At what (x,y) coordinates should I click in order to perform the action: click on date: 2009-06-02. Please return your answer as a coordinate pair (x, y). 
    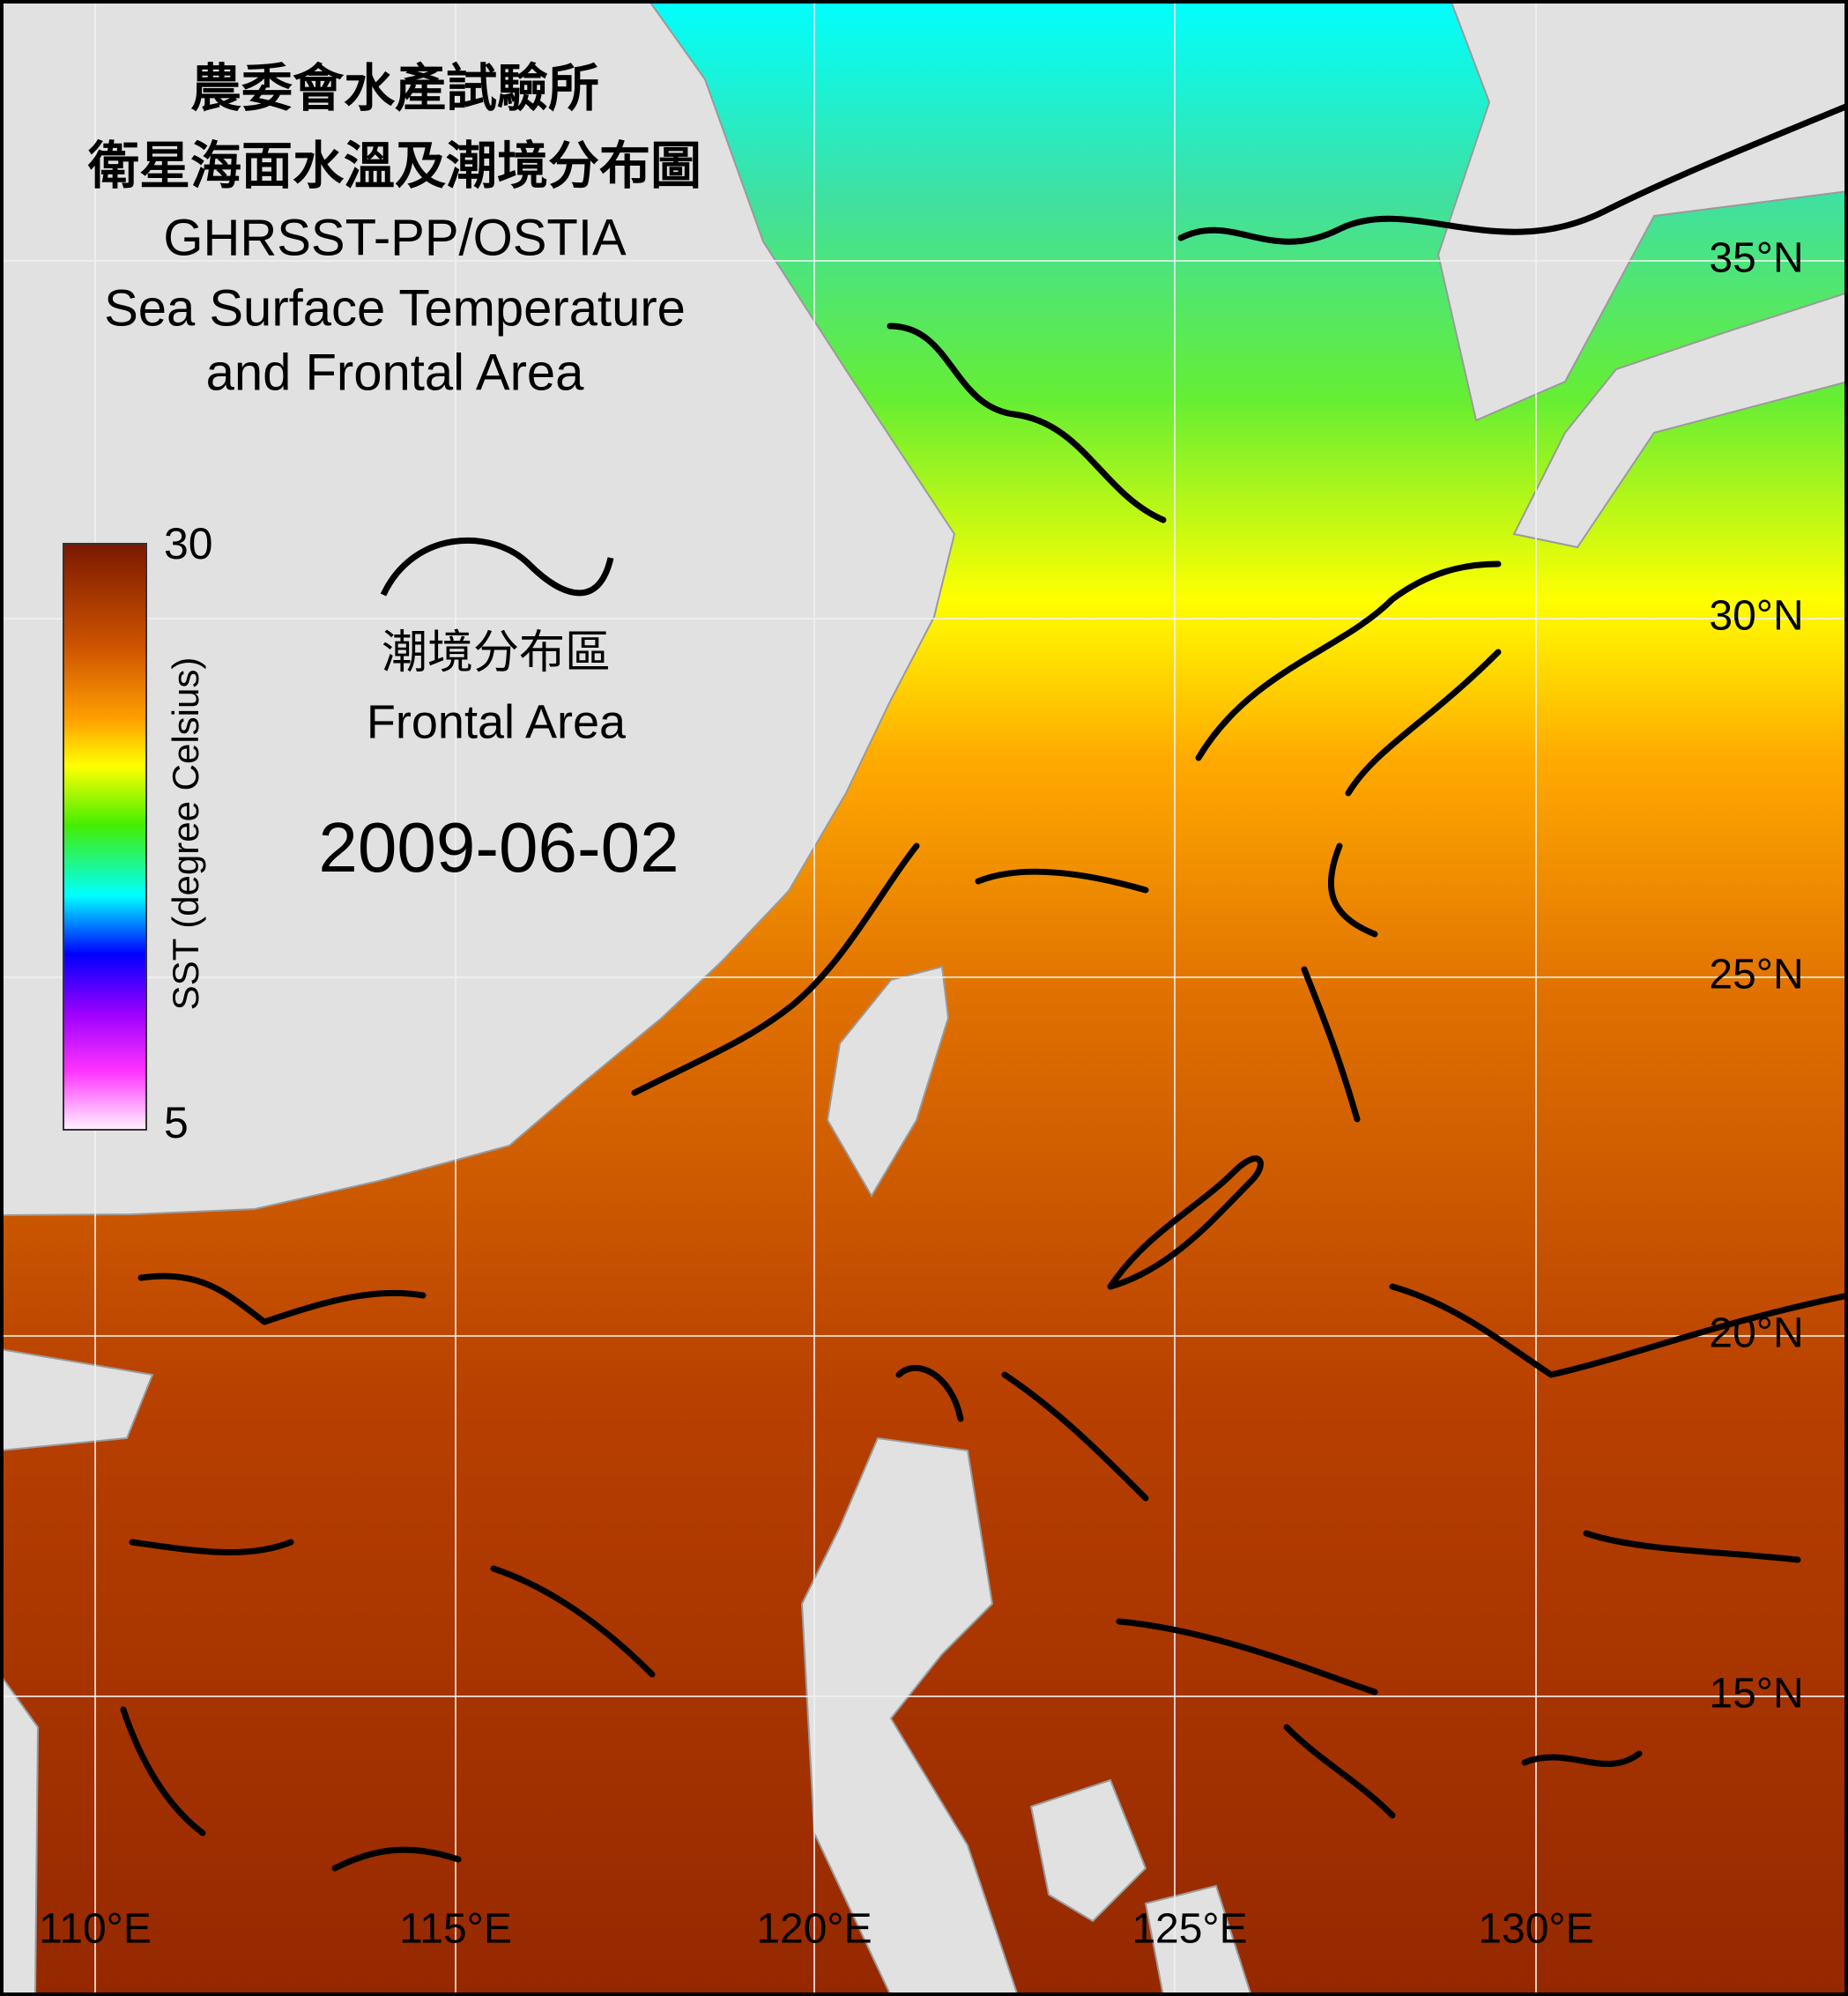
    Looking at the image, I should click on (499, 847).